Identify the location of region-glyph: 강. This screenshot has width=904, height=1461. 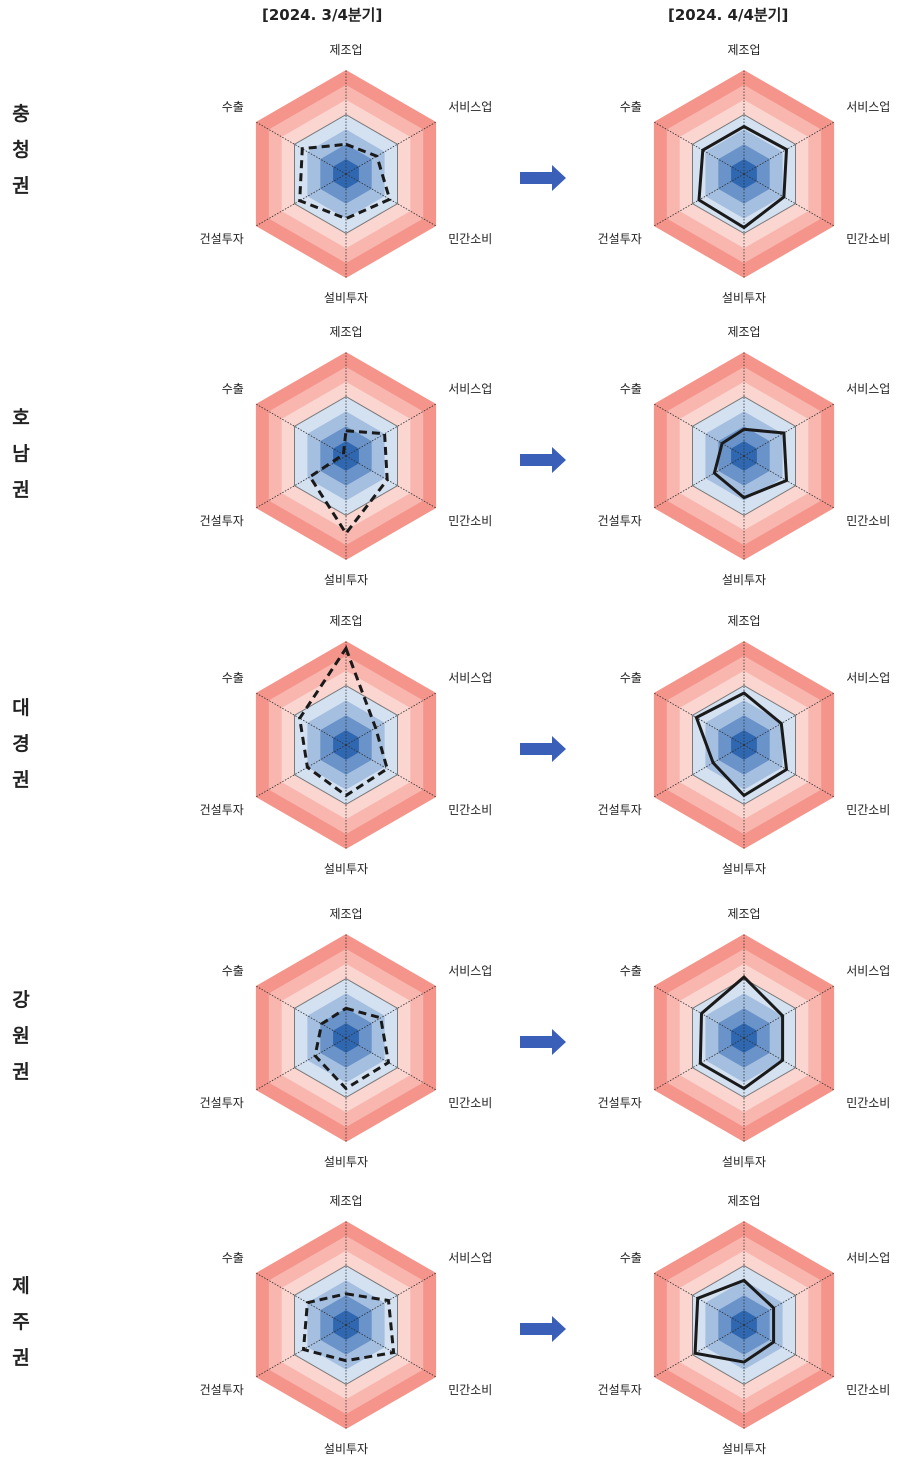
(21, 1000).